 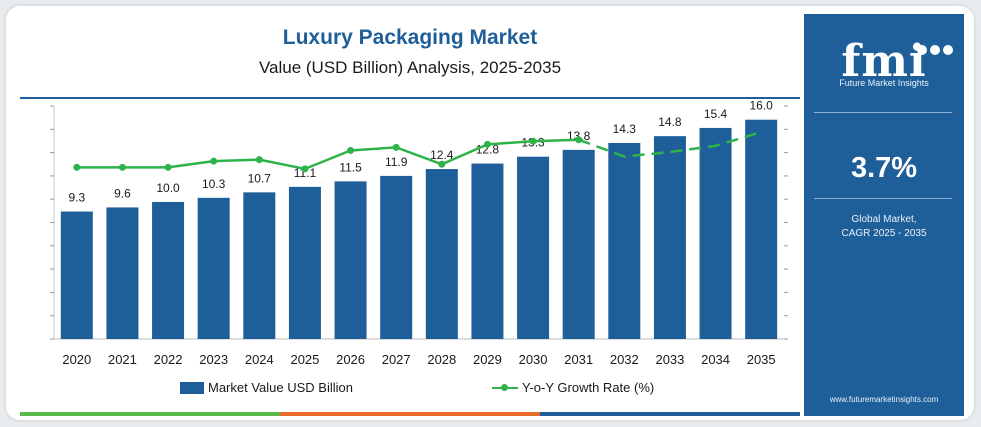 I want to click on bar-value-label-2034: 15.4, so click(x=716, y=114).